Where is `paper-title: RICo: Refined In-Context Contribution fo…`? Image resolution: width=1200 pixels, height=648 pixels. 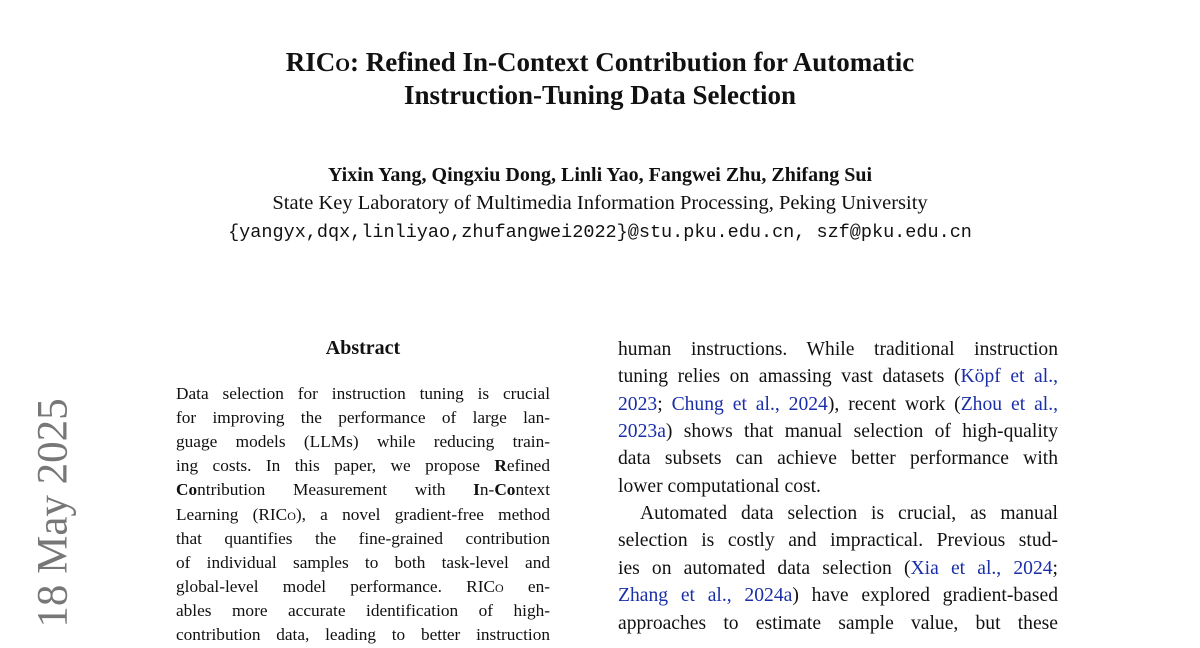 paper-title: RICo: Refined In-Context Contribution fo… is located at coordinates (600, 79).